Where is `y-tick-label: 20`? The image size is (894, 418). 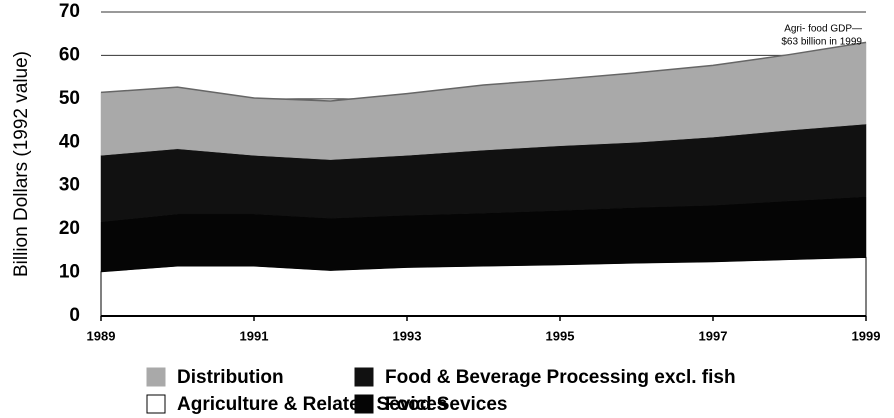
y-tick-label: 20 is located at coordinates (69, 228).